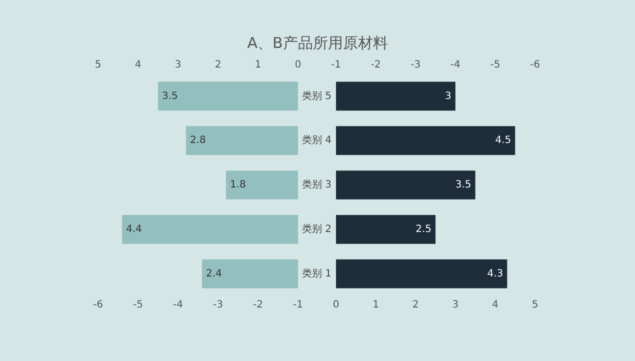 Image resolution: width=635 pixels, height=361 pixels. What do you see at coordinates (455, 305) in the screenshot?
I see `x-tick-label: 3` at bounding box center [455, 305].